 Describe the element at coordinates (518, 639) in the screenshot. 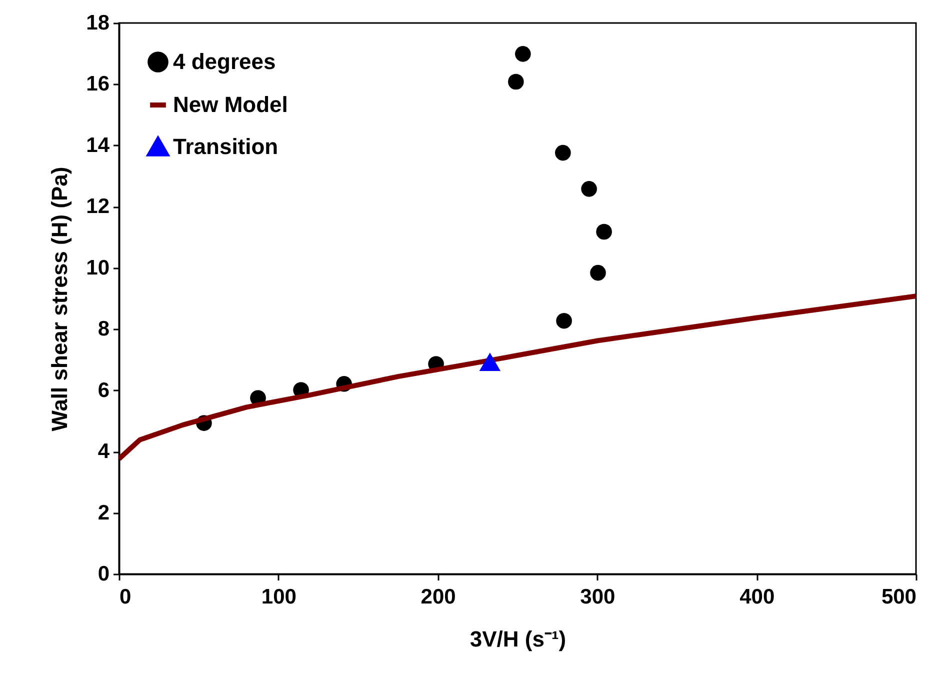

I see `x-axis-title: 3V/H (s⁻¹)` at that location.